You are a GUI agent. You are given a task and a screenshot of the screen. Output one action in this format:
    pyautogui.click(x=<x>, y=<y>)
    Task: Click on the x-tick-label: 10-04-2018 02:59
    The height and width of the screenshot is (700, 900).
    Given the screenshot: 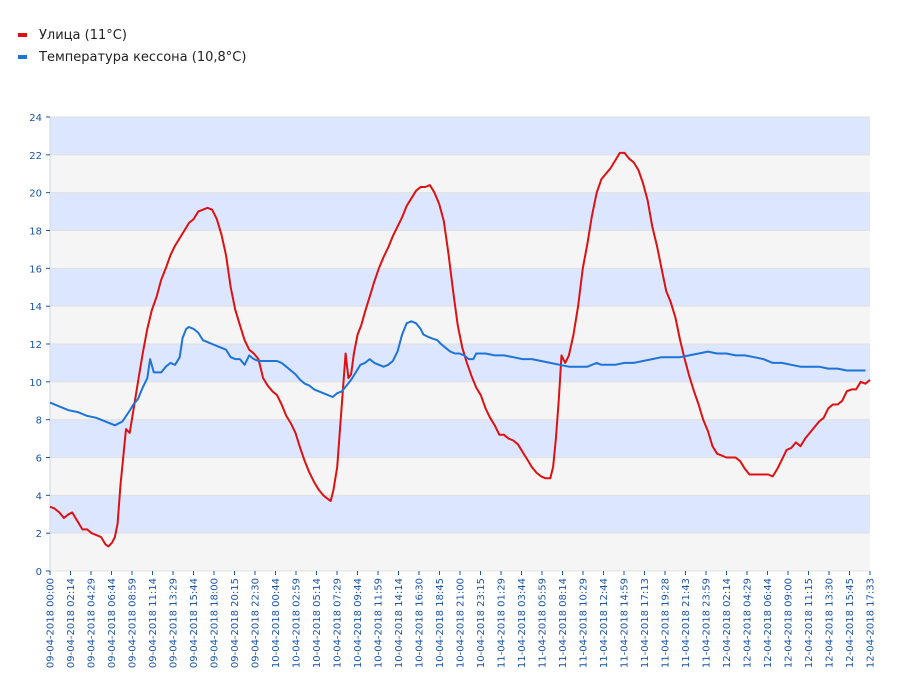 What is the action you would take?
    pyautogui.click(x=297, y=623)
    